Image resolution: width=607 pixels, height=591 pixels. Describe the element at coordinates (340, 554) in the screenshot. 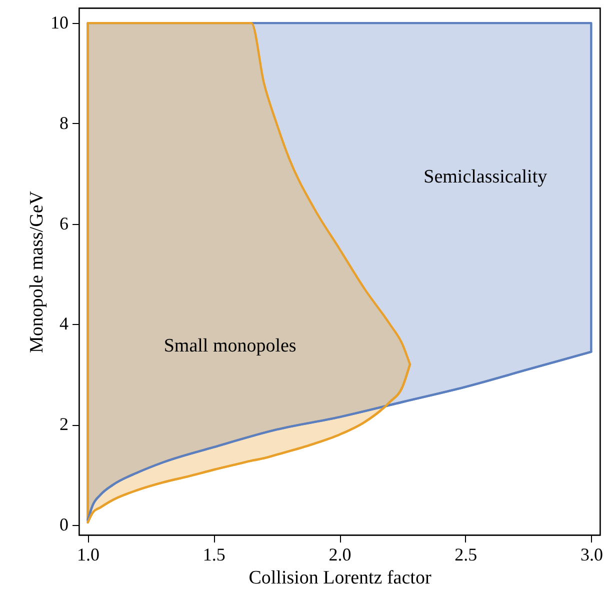

I see `x-tick-label: 2.0` at that location.